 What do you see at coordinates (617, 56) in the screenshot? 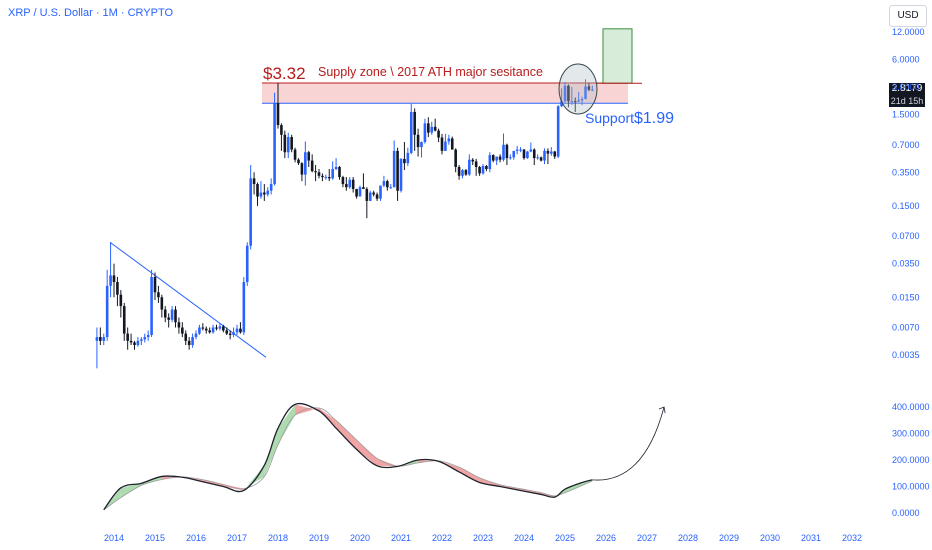
I see `projection-box` at bounding box center [617, 56].